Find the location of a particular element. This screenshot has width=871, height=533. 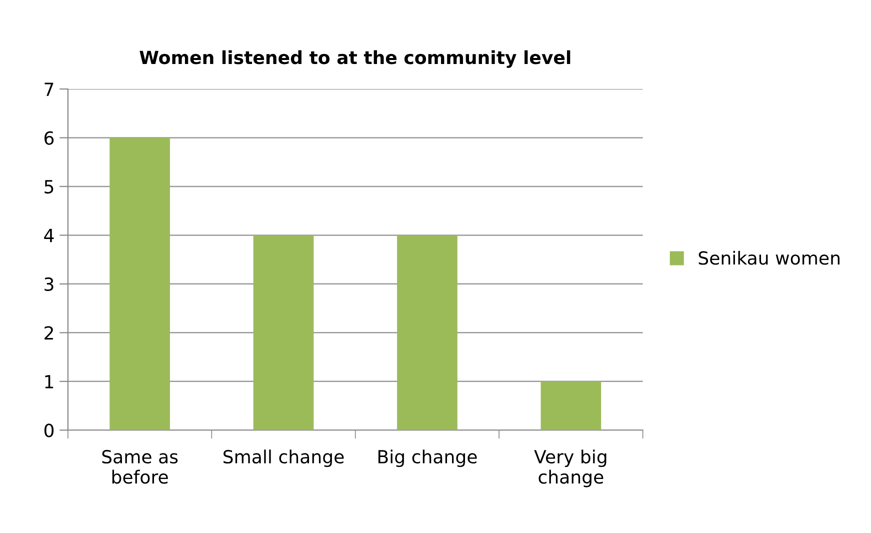

y-tick-label: 2 is located at coordinates (48, 333).